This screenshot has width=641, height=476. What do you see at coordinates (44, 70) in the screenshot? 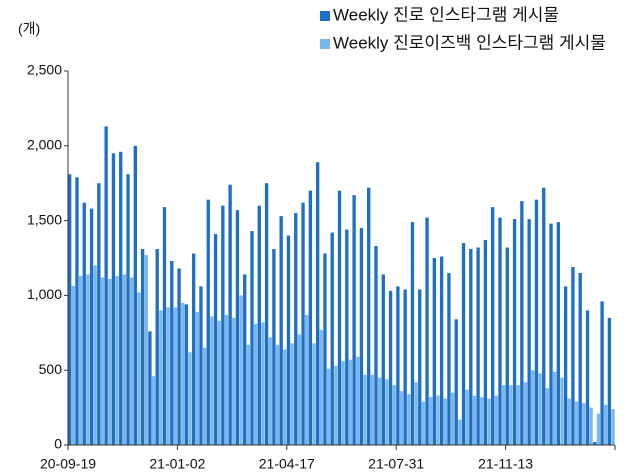
I see `y-tick-label: 2,500` at bounding box center [44, 70].